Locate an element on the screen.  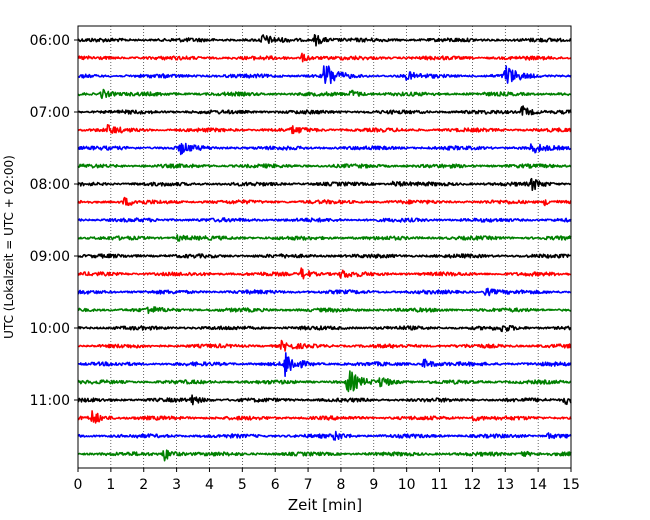
x-axis-ticks: 0 1 2 3 4 5 6 7 8 9 10 11 12 13 14 15 is located at coordinates (327, 480).